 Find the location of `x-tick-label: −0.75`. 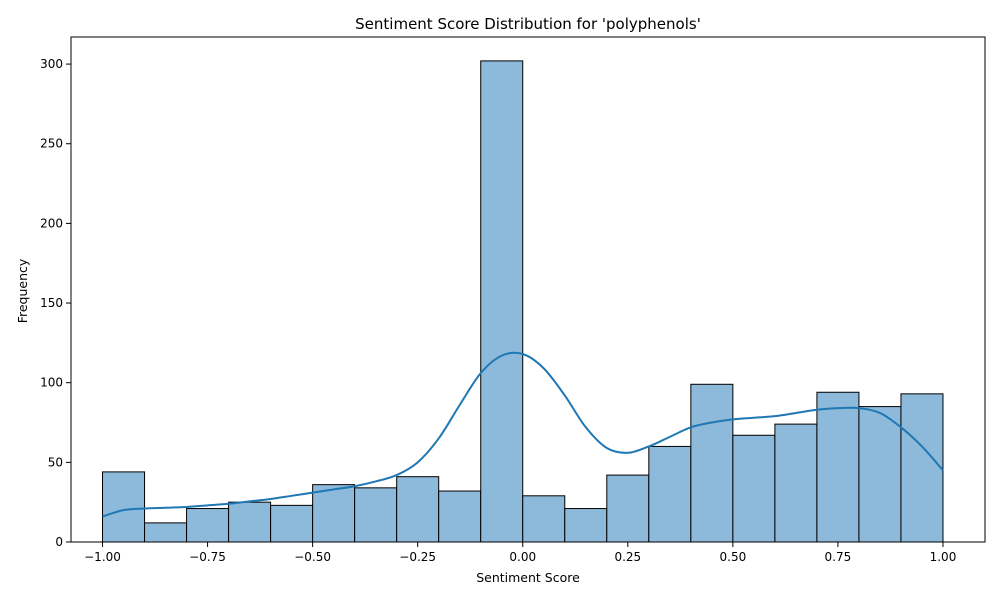

x-tick-label: −0.75 is located at coordinates (207, 557).